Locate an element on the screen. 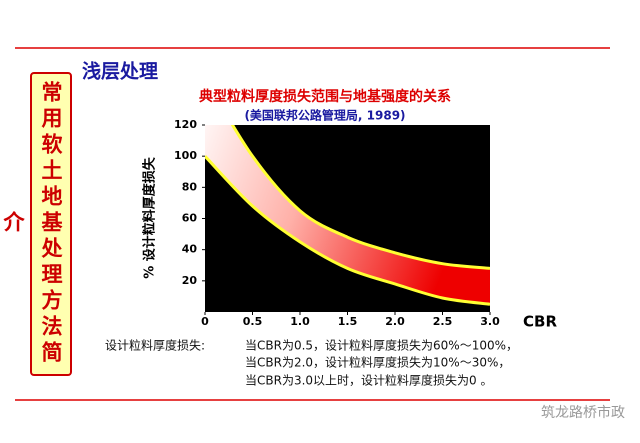 This screenshot has width=640, height=443. x-tick-label: 2.5 is located at coordinates (443, 321).